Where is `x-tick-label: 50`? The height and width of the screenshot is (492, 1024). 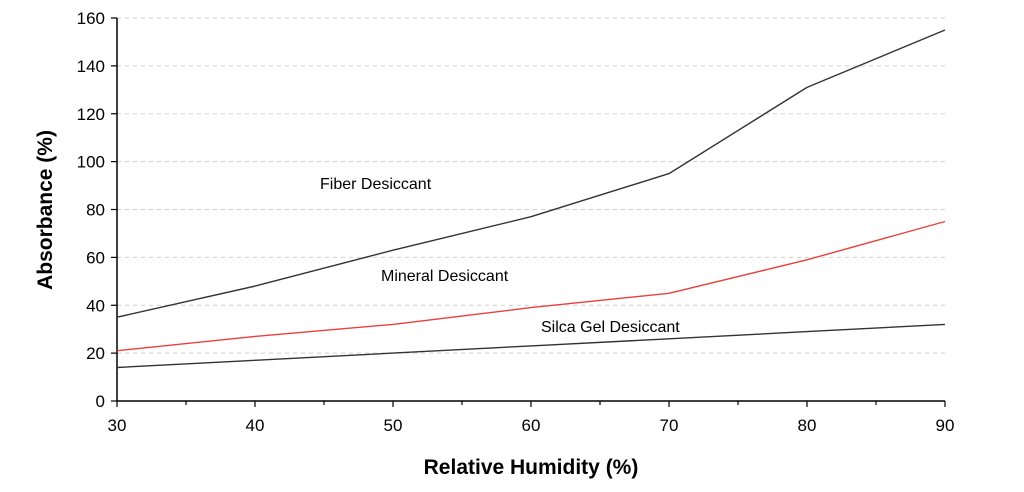 x-tick-label: 50 is located at coordinates (393, 425).